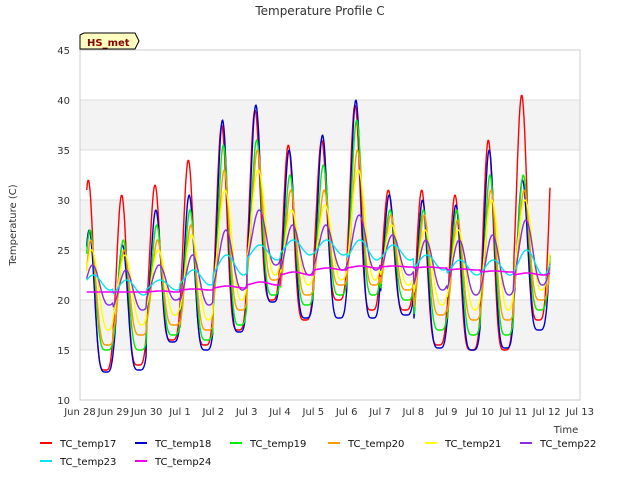 The height and width of the screenshot is (480, 640). I want to click on x-axis-label: Time, so click(565, 430).